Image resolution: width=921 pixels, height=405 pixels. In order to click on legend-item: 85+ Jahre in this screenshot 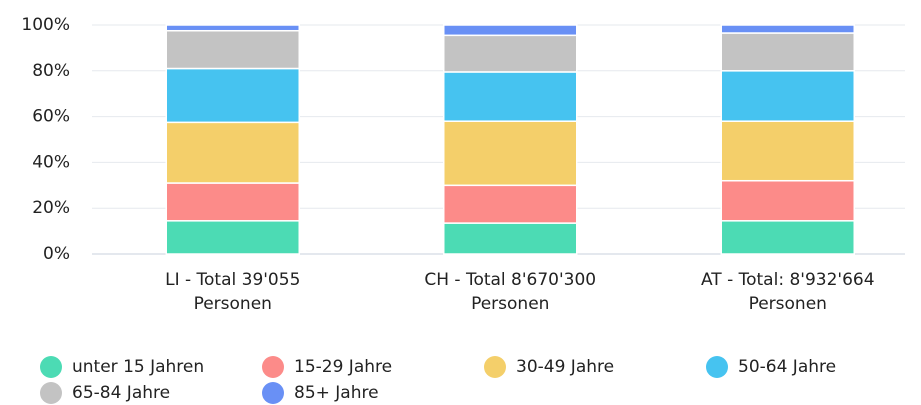, I will do `click(373, 392)`.